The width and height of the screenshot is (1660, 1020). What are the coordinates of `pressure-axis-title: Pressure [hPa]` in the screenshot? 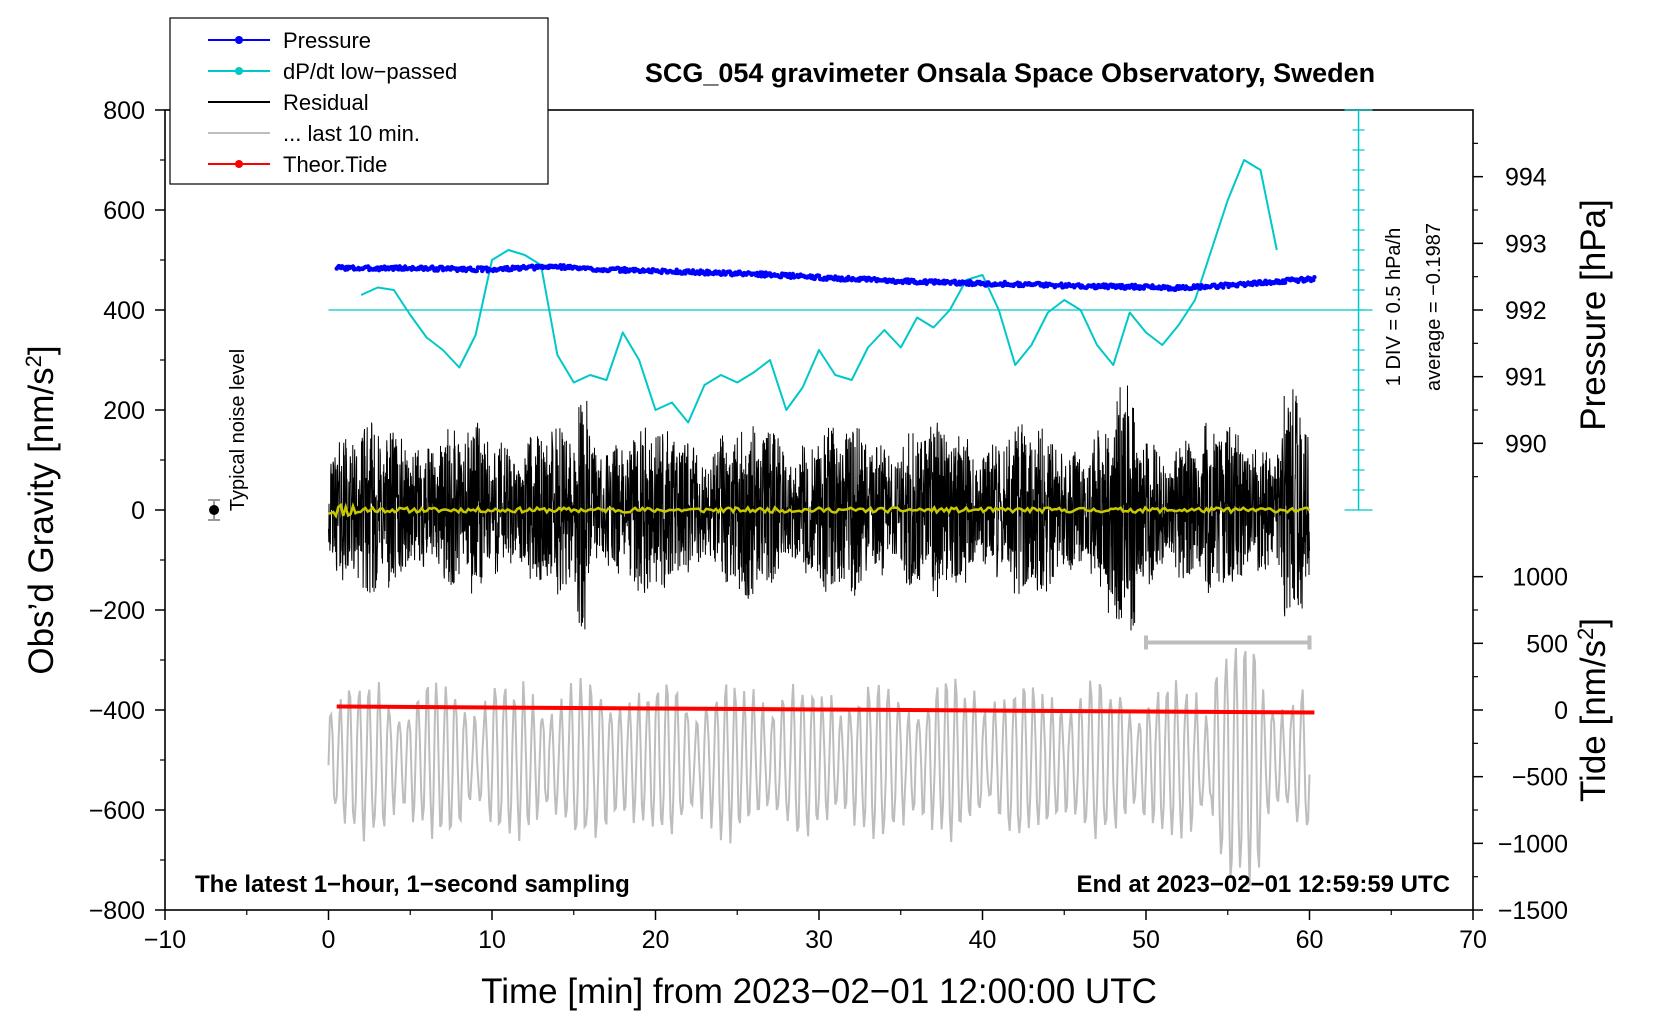 It's located at (1593, 315).